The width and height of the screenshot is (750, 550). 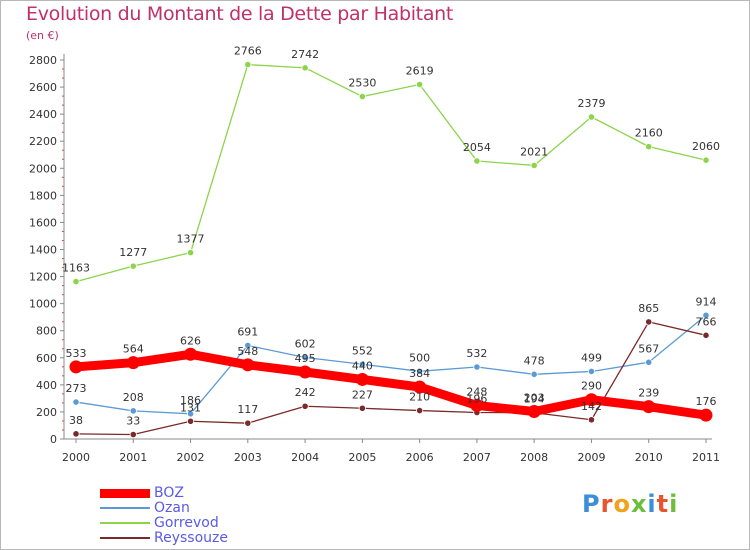 What do you see at coordinates (420, 457) in the screenshot?
I see `x-tick-label: 2006` at bounding box center [420, 457].